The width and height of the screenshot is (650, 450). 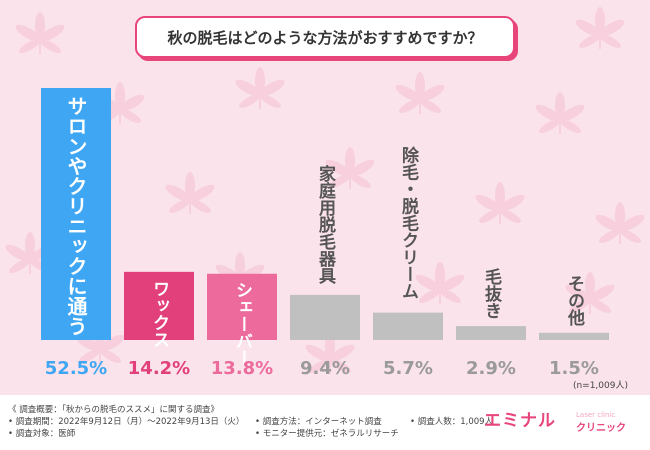 What do you see at coordinates (491, 293) in the screenshot?
I see `category-label-6: 毛抜き` at bounding box center [491, 293].